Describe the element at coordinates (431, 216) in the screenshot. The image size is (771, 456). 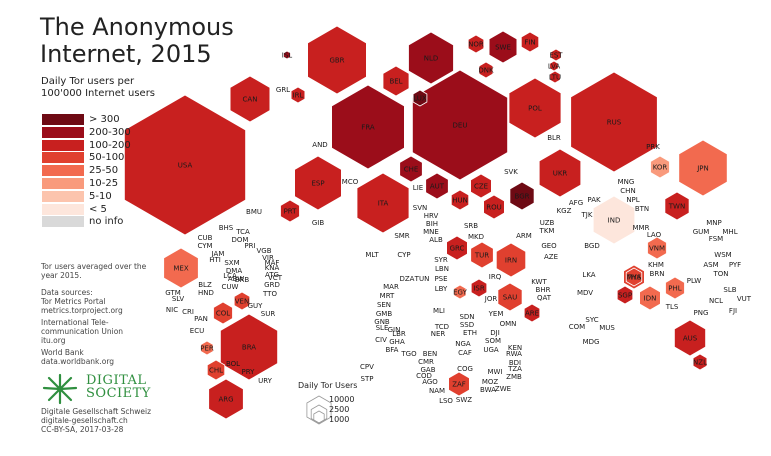
I see `country-label-hrv: HRV` at that location.